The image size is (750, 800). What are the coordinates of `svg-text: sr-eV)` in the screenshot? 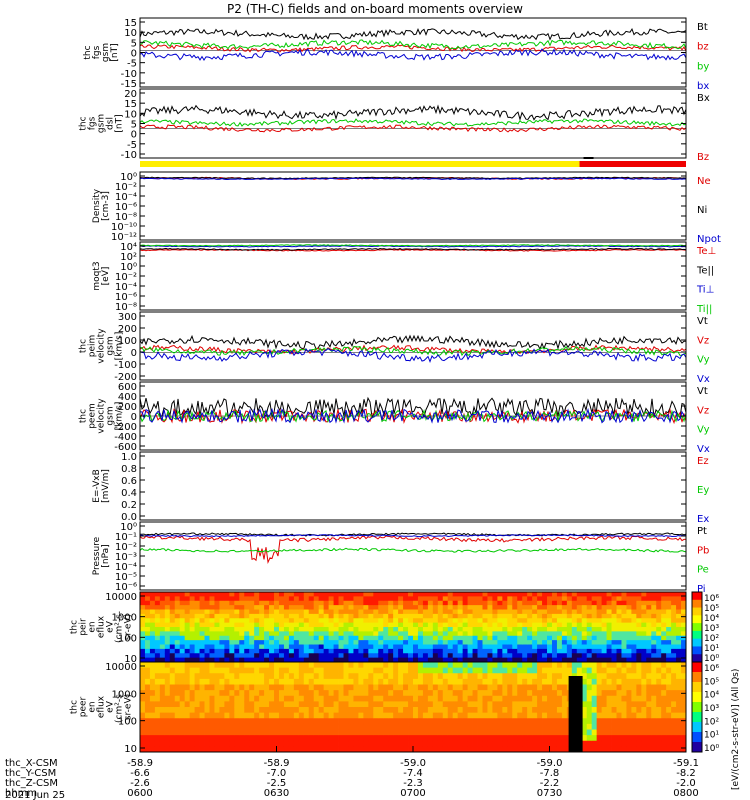 It's located at (129, 627).